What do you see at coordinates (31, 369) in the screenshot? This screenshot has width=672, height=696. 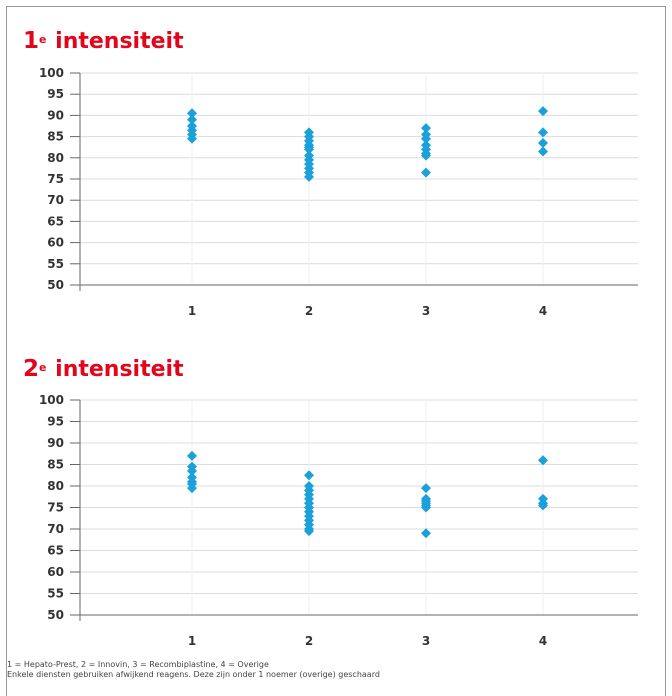 I see `heading-number: 2` at bounding box center [31, 369].